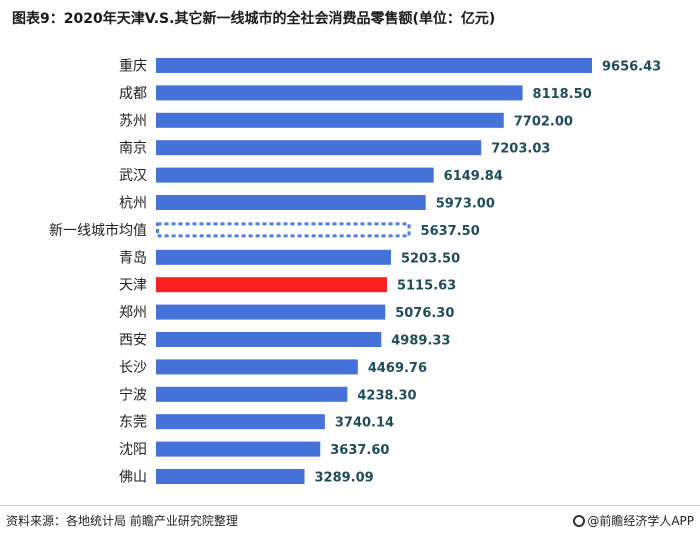 This screenshot has height=538, width=700. Describe the element at coordinates (283, 230) in the screenshot. I see `average-bar` at that location.